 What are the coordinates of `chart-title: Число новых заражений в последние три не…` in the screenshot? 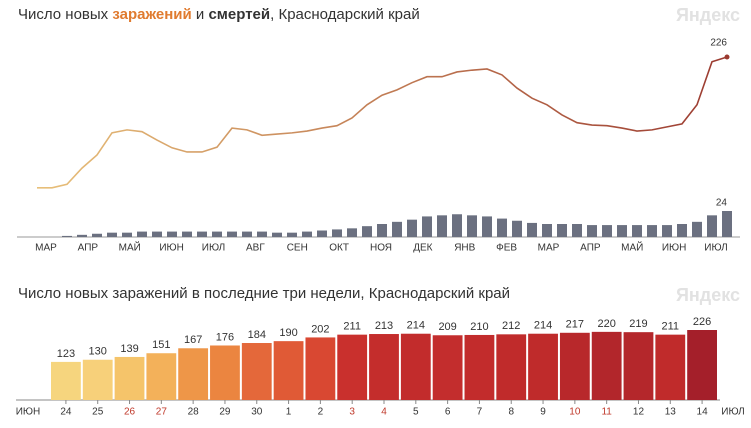 It's located at (264, 293).